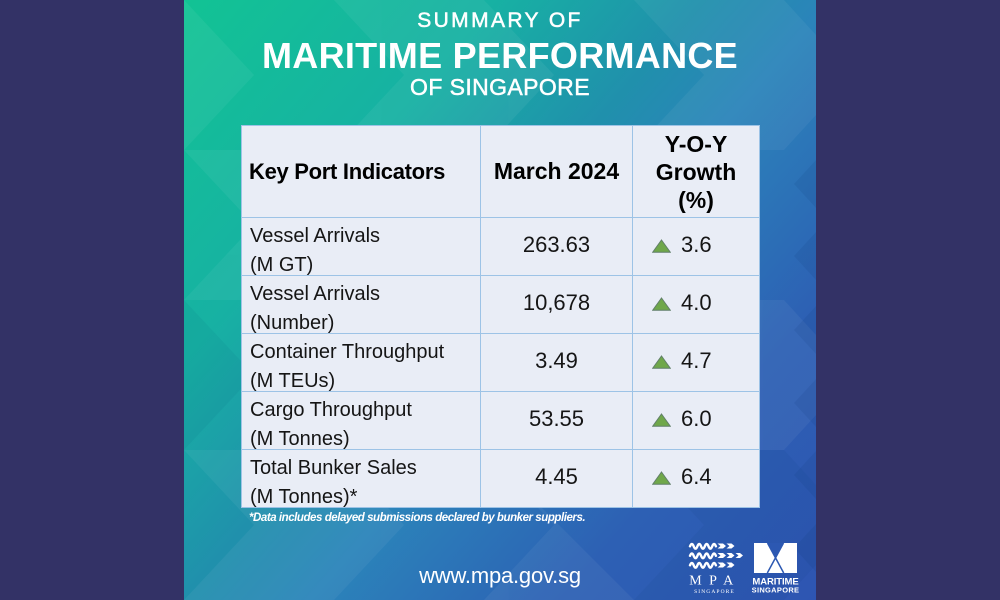 The height and width of the screenshot is (600, 1000). I want to click on svg-text: MARITIME, so click(775, 582).